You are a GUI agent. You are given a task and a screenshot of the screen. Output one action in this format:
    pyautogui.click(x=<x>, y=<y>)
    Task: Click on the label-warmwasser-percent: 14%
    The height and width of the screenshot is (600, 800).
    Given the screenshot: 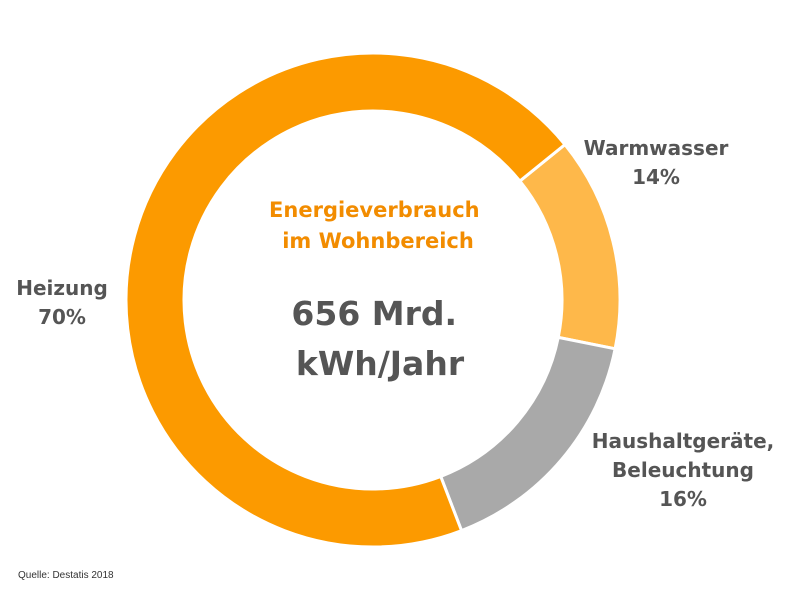 What is the action you would take?
    pyautogui.click(x=656, y=177)
    